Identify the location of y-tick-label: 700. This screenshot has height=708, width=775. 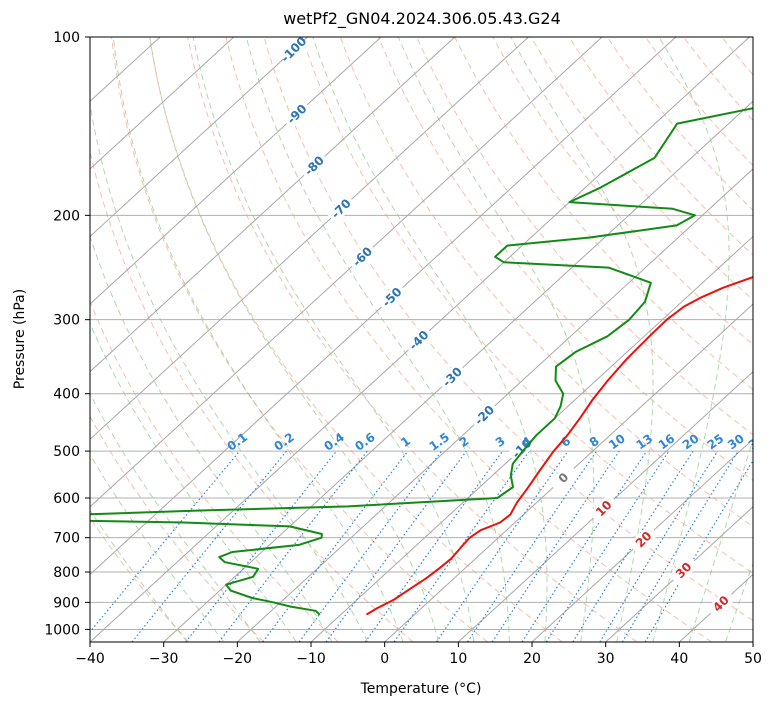
(66, 539).